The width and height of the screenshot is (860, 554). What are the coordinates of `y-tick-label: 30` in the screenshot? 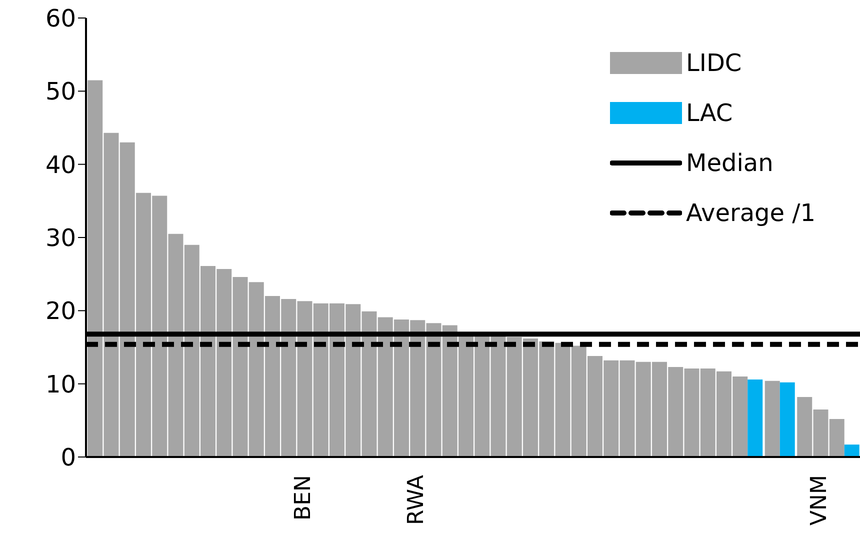 It's located at (60, 238).